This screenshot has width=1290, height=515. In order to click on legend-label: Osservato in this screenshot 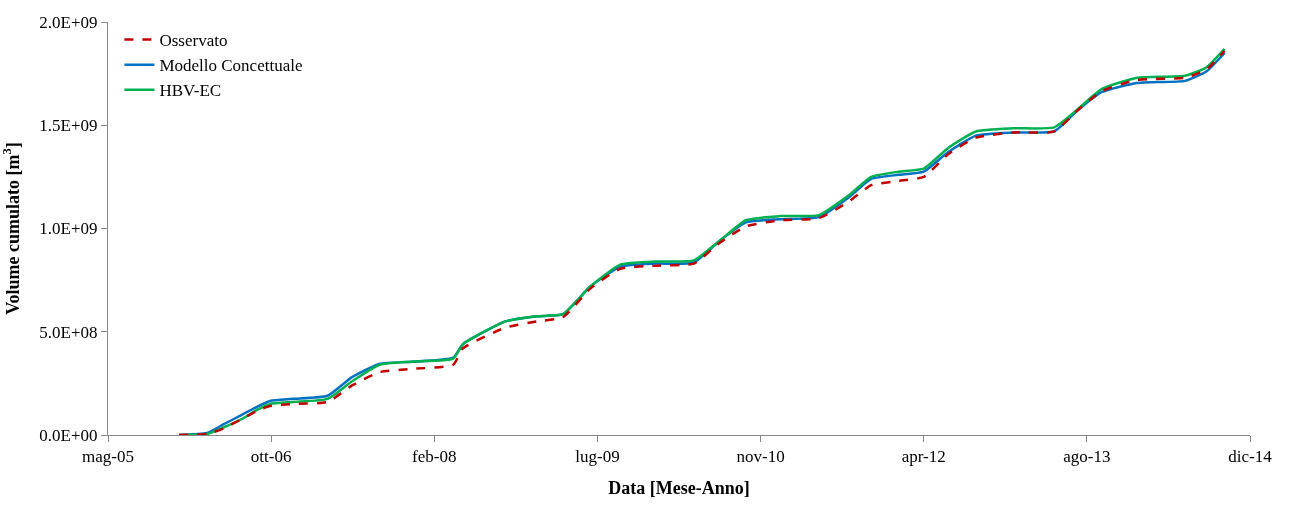, I will do `click(193, 41)`.